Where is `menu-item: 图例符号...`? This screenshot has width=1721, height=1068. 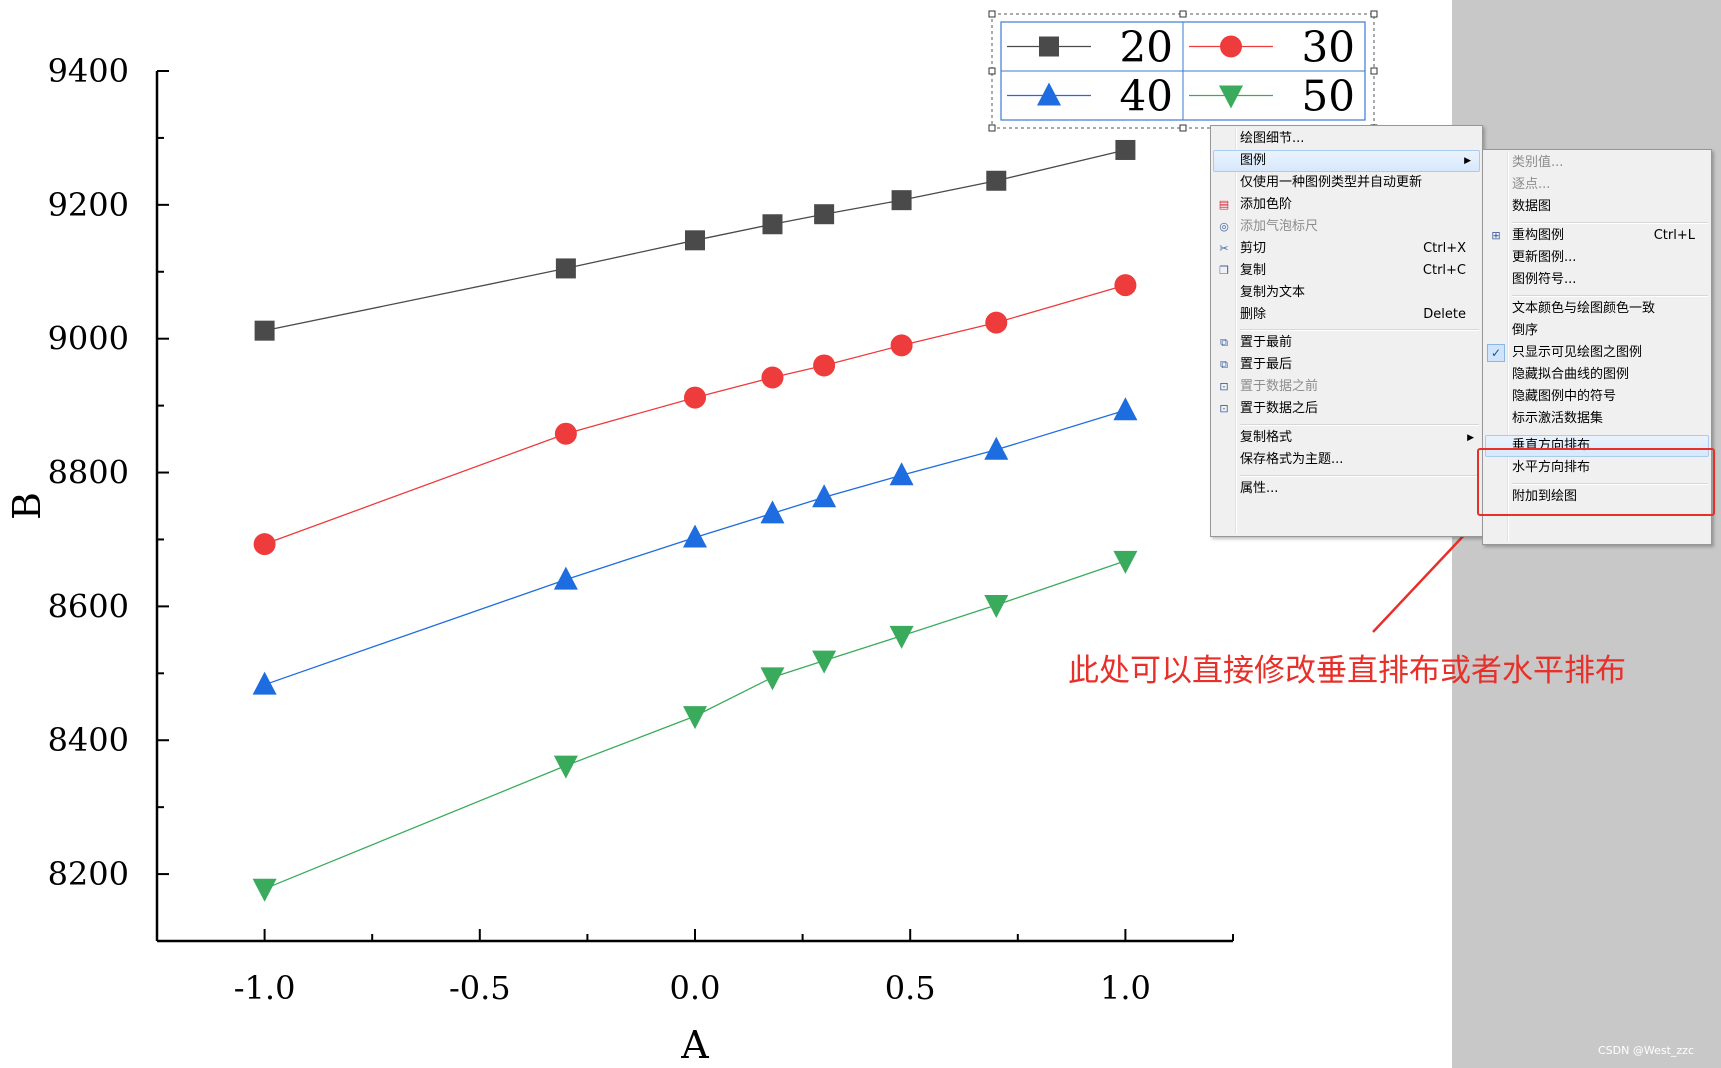 menu-item: 图例符号... is located at coordinates (1597, 280).